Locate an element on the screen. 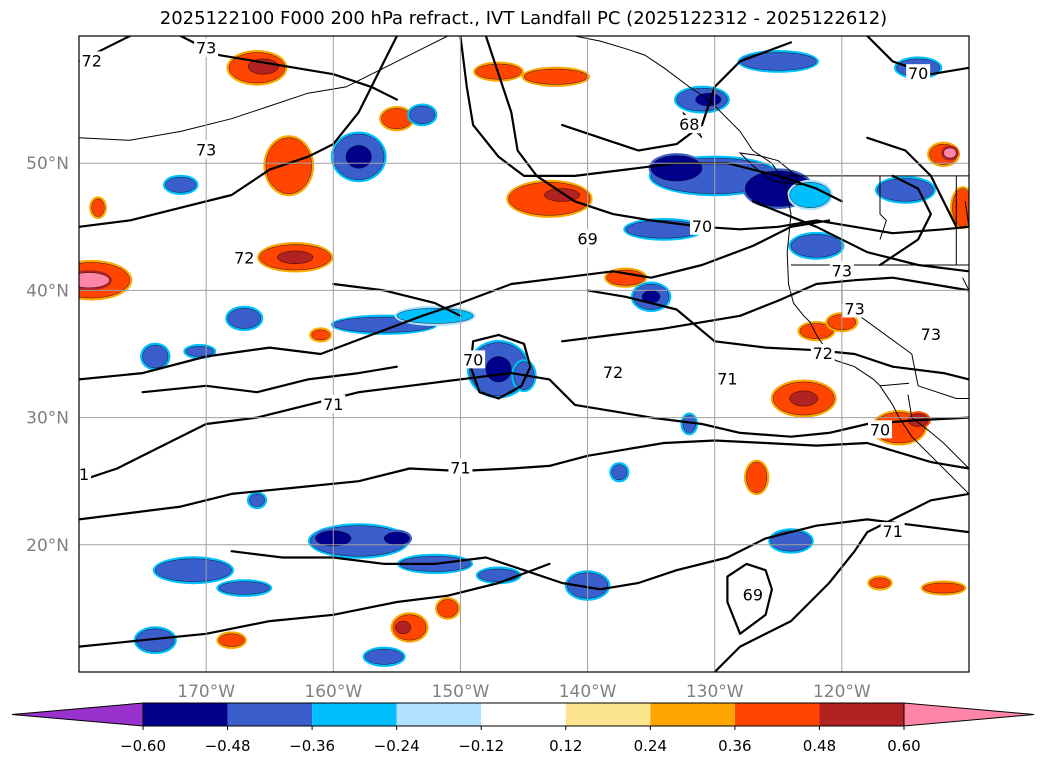 This screenshot has height=765, width=1047. longitude-label: 130°W is located at coordinates (715, 692).